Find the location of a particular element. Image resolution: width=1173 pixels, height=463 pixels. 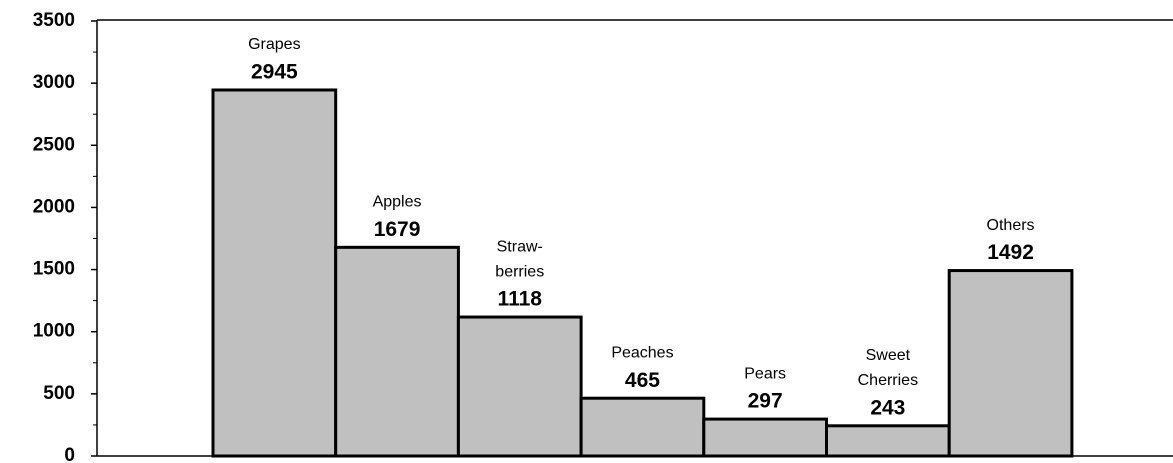

value-label: 465 is located at coordinates (642, 380).